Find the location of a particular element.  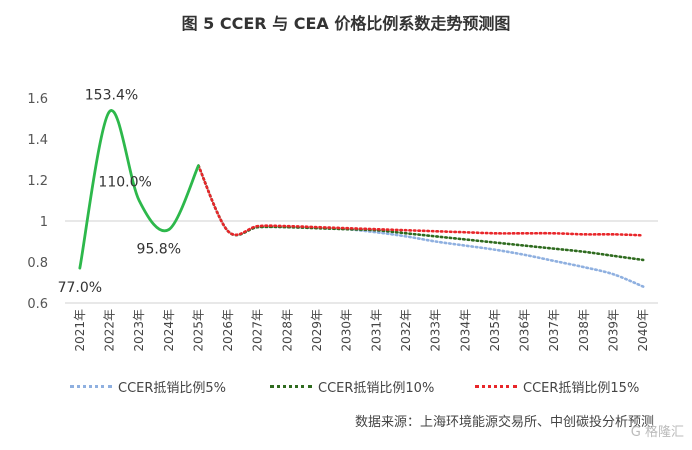

legend-label-ccer5: CCER抵销比例5% is located at coordinates (172, 388).